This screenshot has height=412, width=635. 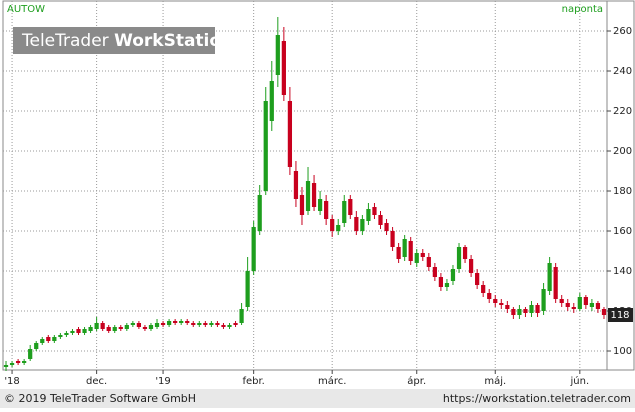 What do you see at coordinates (253, 381) in the screenshot?
I see `x-tick-label: febr.` at bounding box center [253, 381].